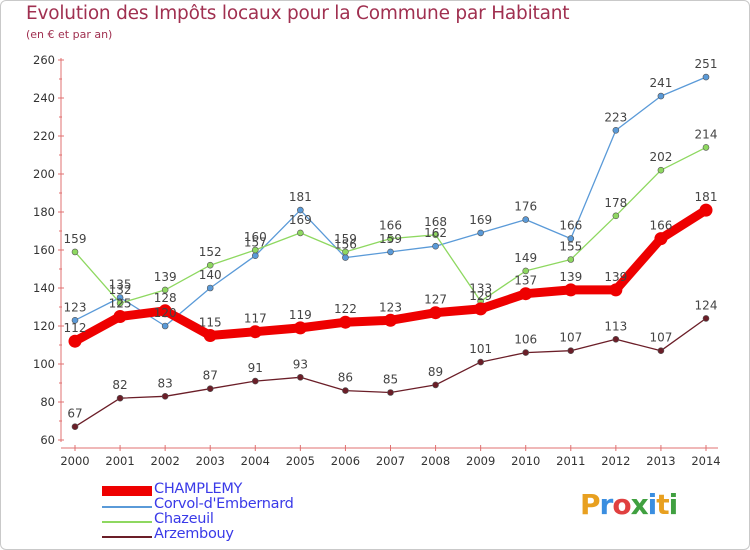  Describe the element at coordinates (435, 222) in the screenshot. I see `data-label-chazeuil: 168` at that location.